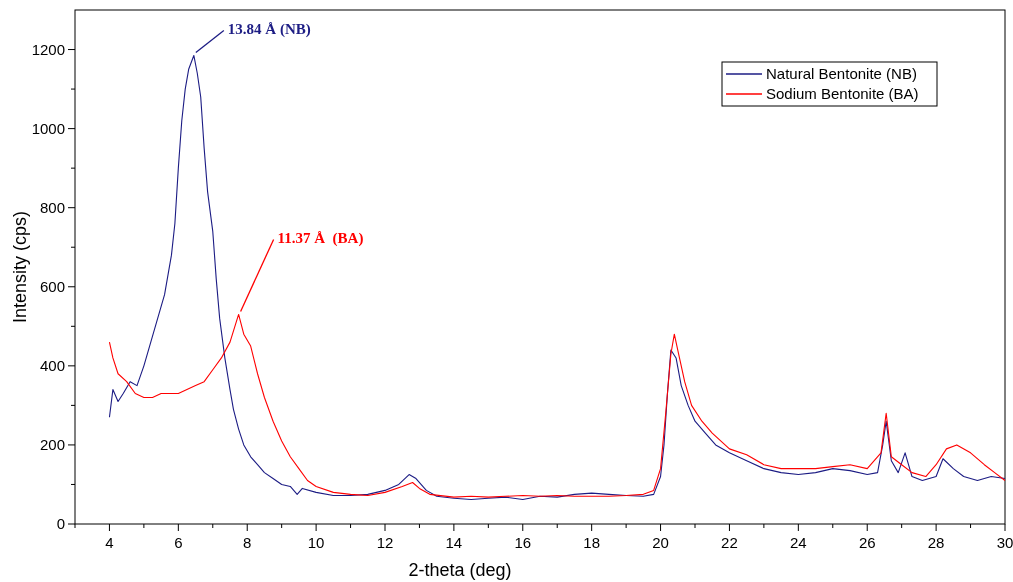 This screenshot has width=1013, height=582. I want to click on x-tick-label: 12, so click(385, 542).